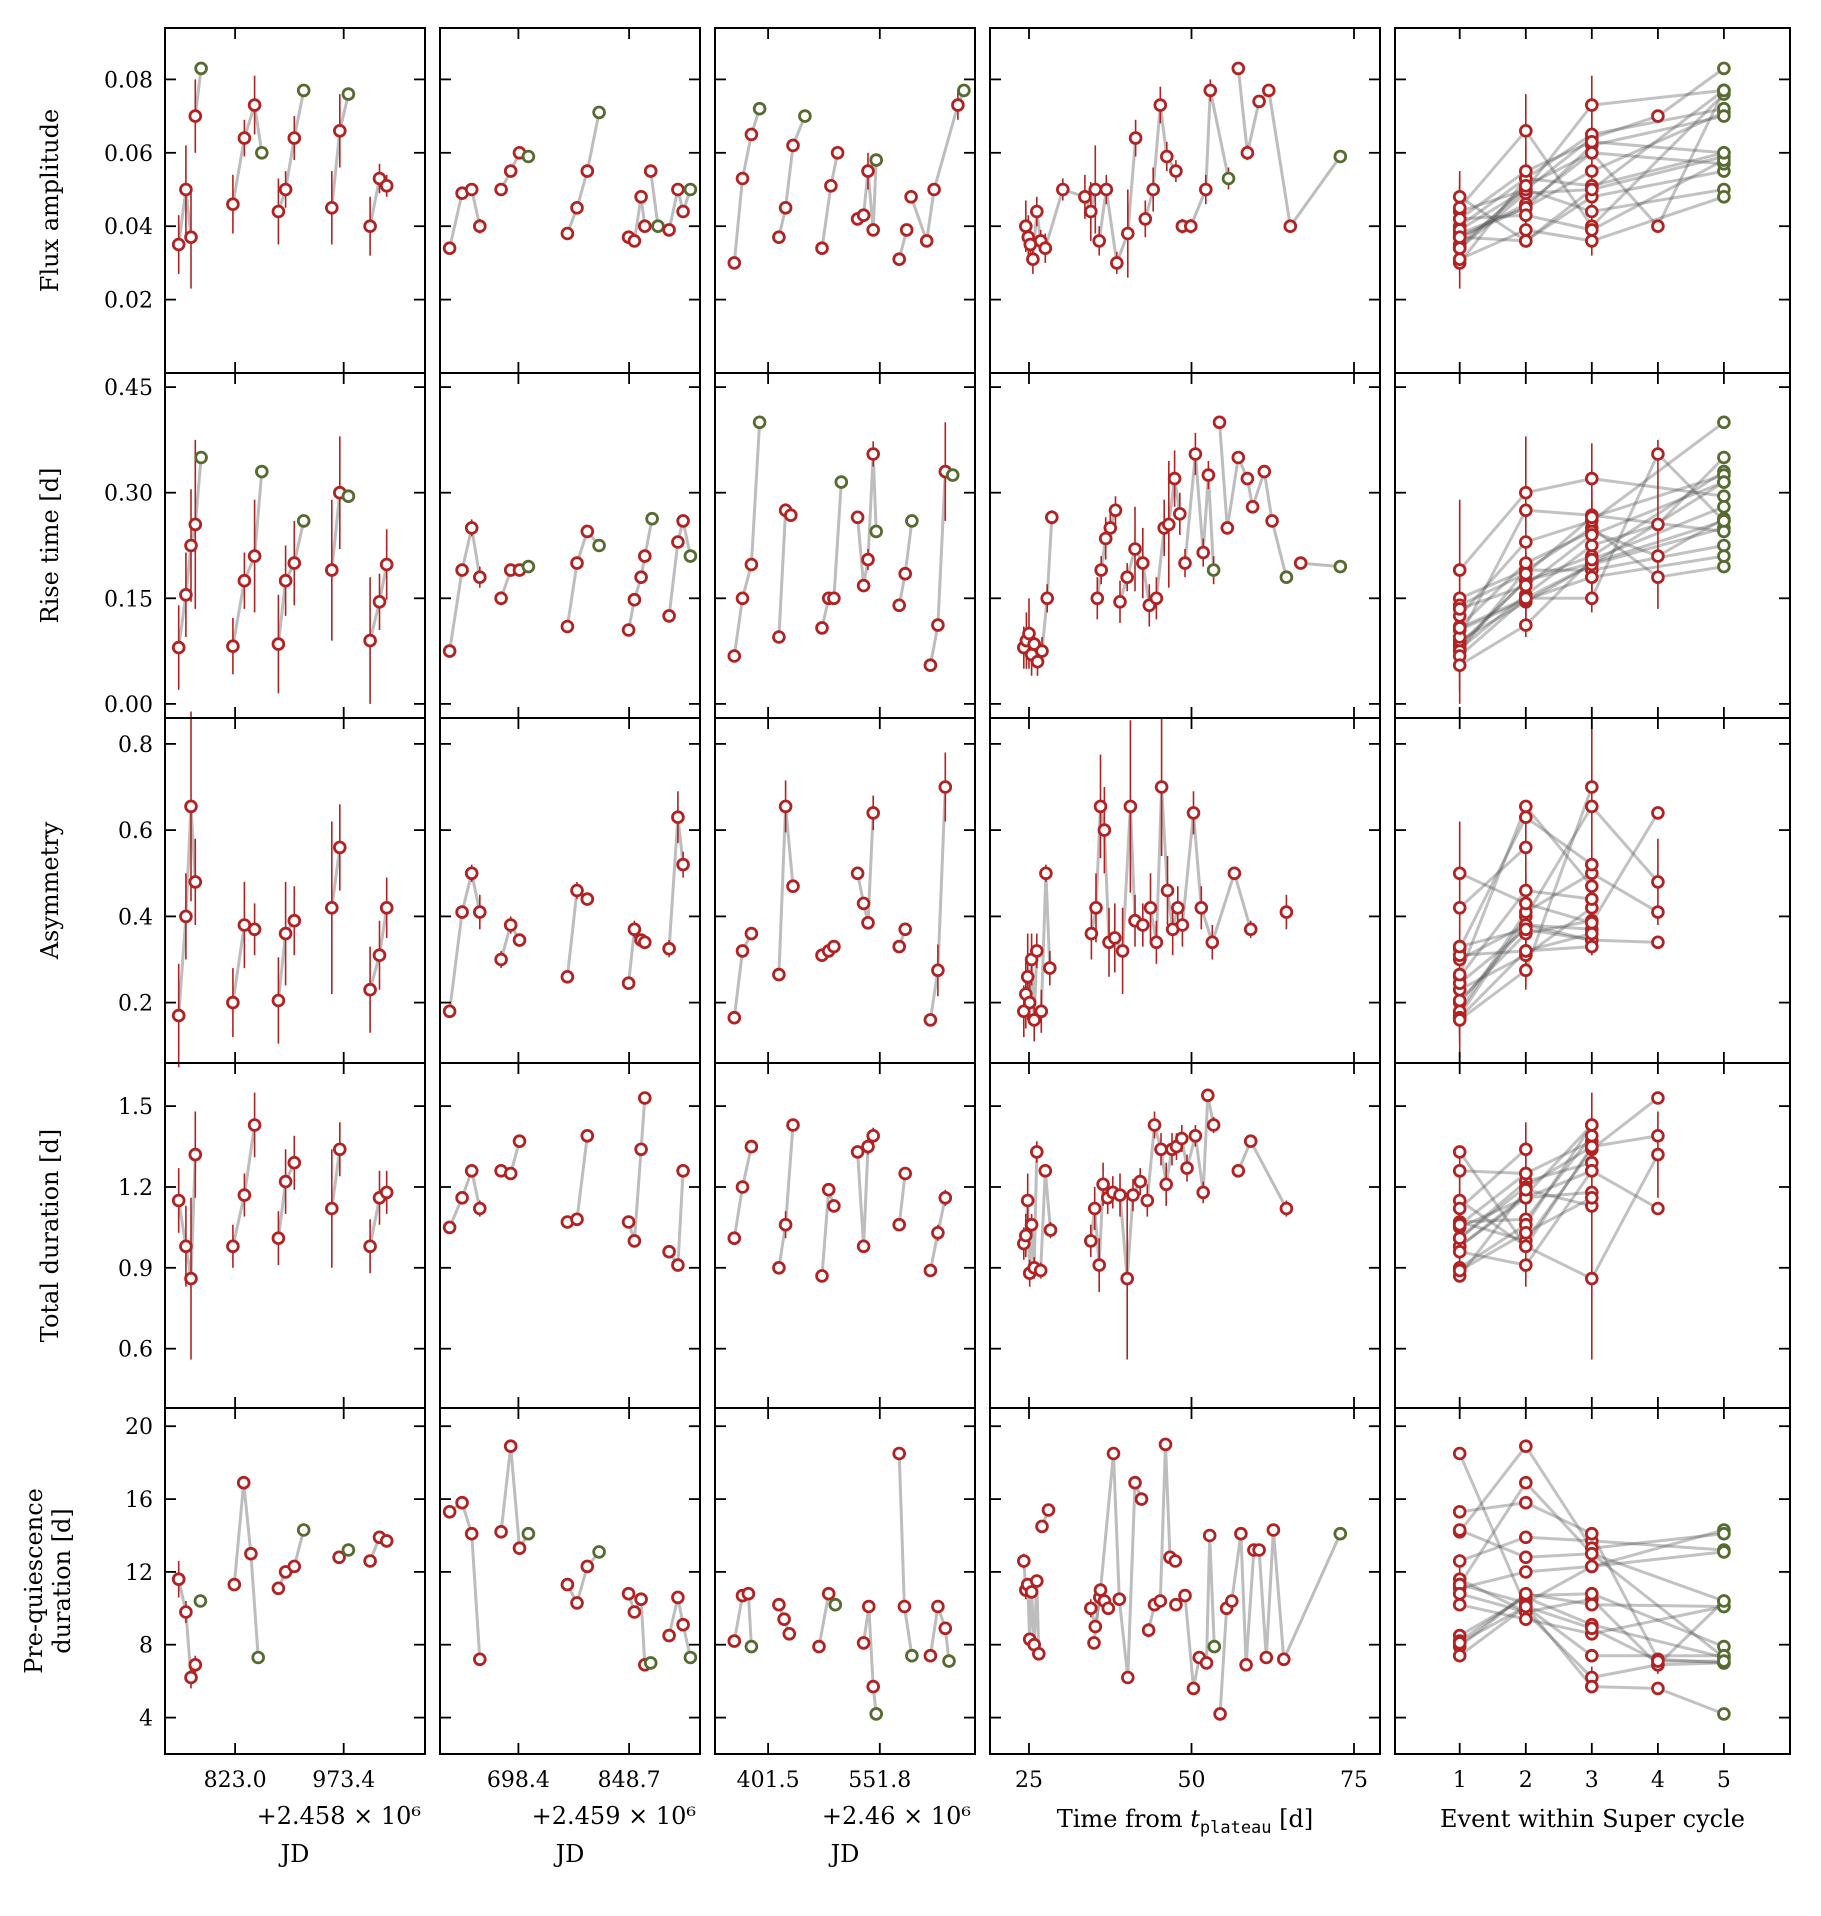 The width and height of the screenshot is (1821, 1916). I want to click on data-point-r0c3g3p0, so click(1145, 219).